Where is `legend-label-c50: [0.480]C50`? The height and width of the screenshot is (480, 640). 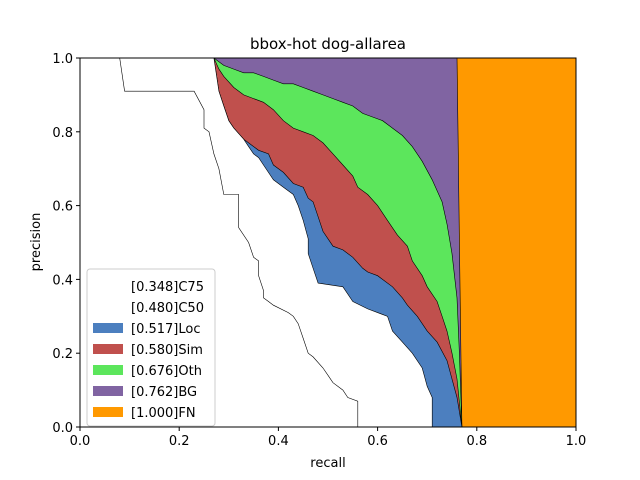
legend-label-c50: [0.480]C50 is located at coordinates (167, 308).